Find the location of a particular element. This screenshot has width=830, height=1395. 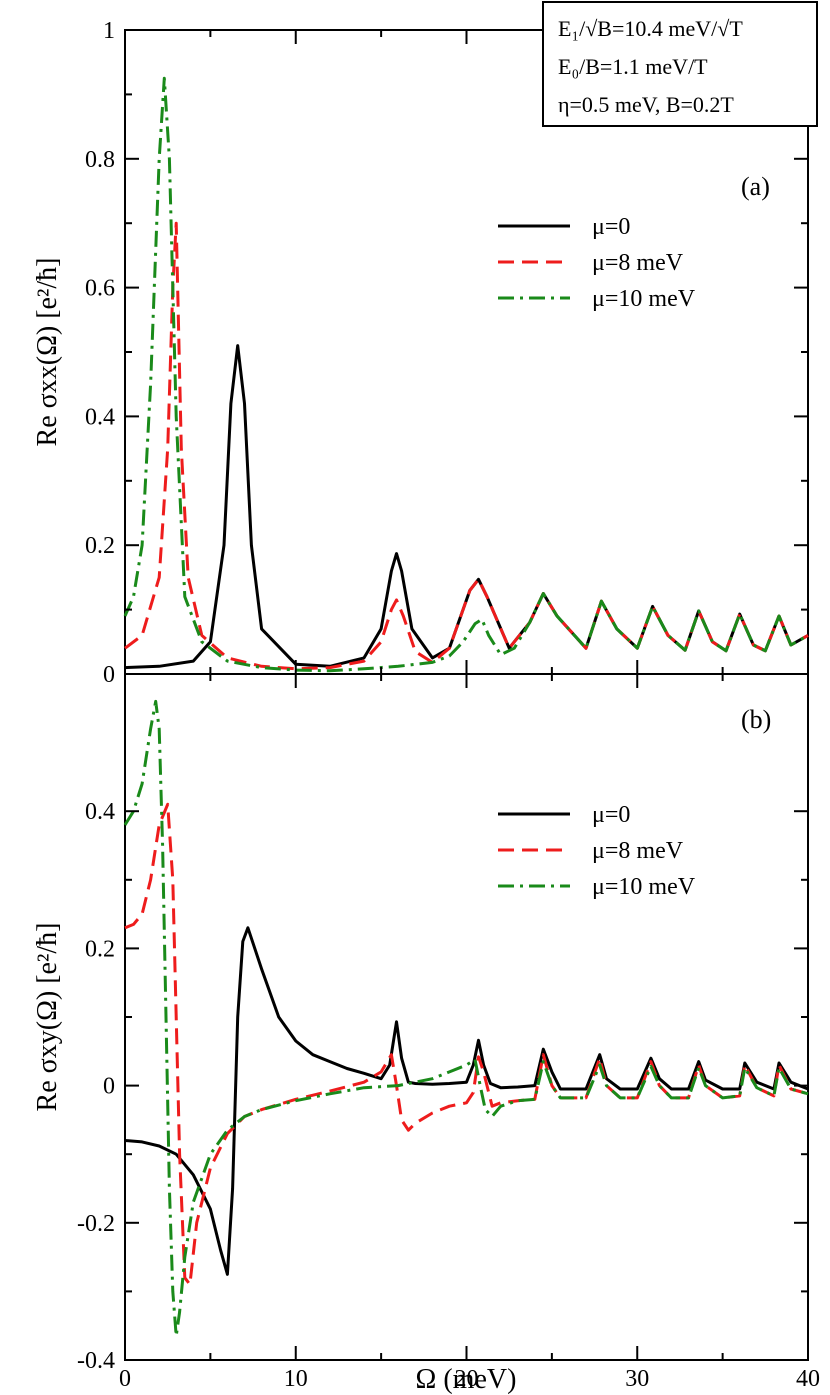

x-tick-label: 20 is located at coordinates (467, 1379).